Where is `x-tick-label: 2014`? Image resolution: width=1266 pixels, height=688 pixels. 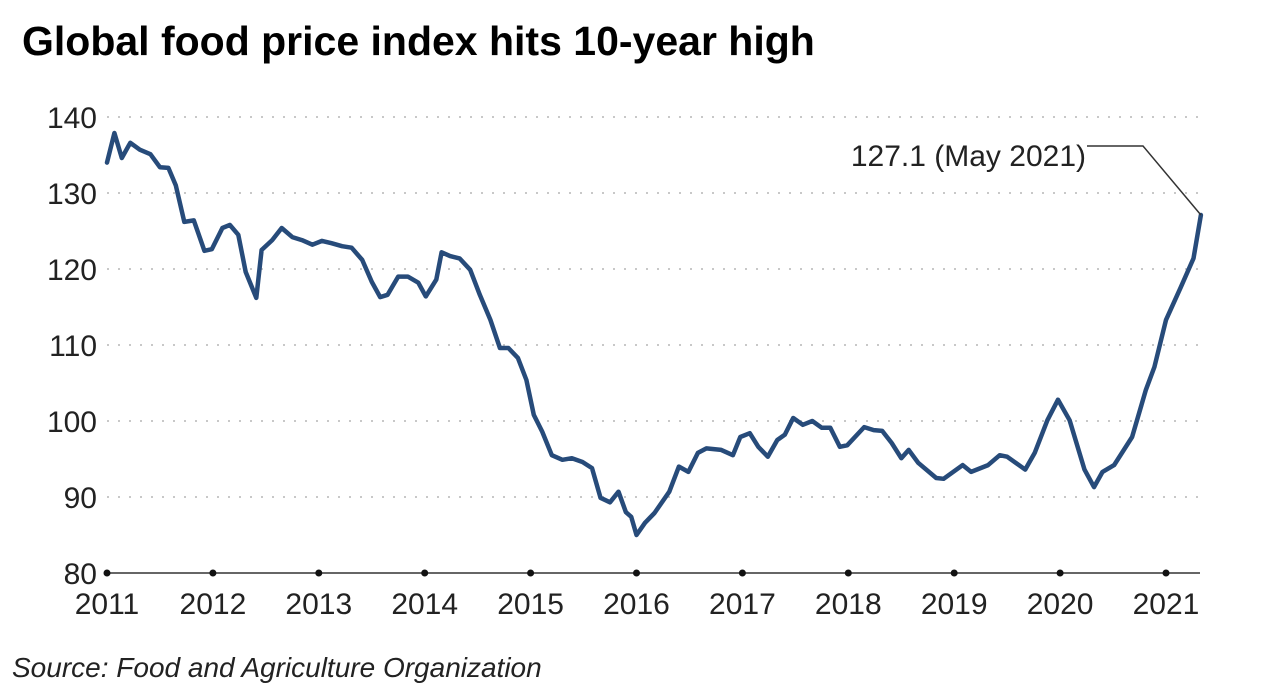
x-tick-label: 2014 is located at coordinates (424, 604).